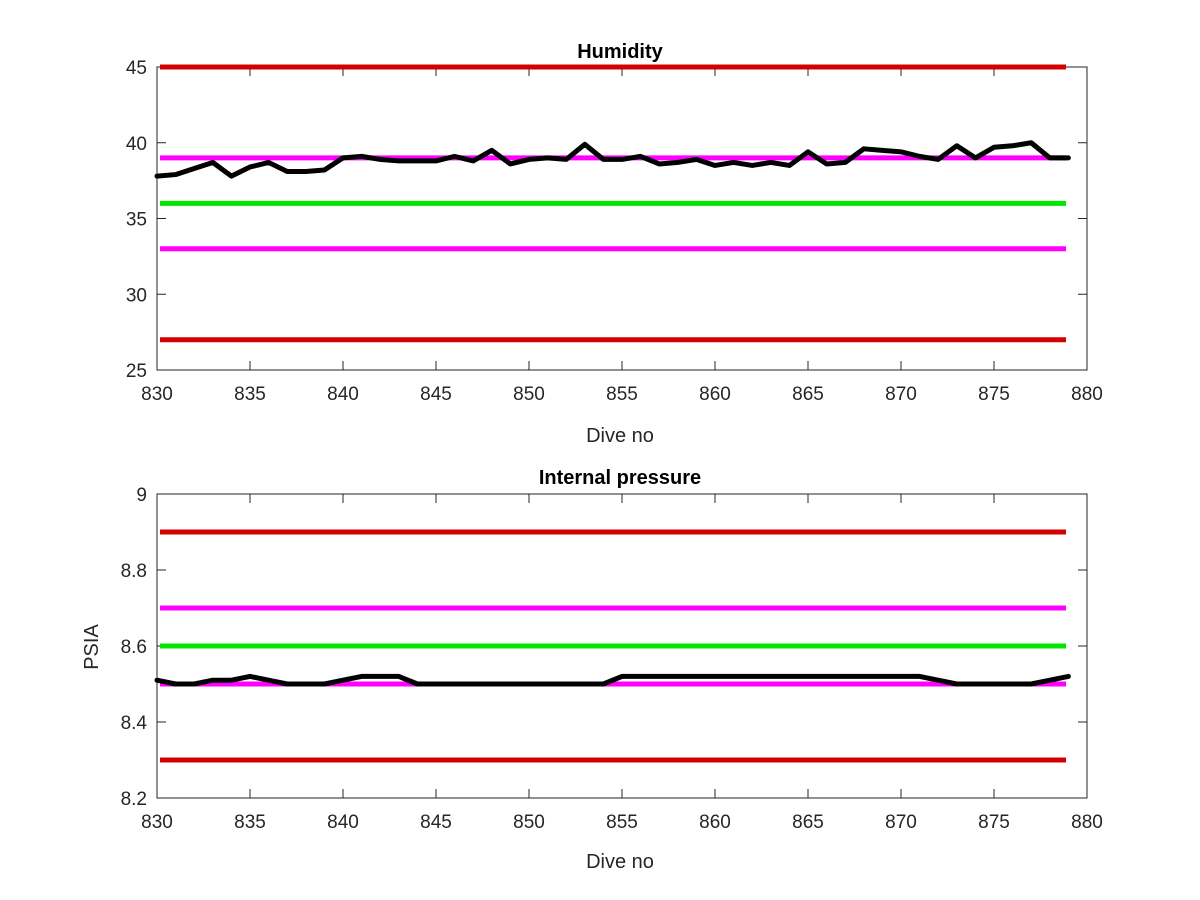  I want to click on x-tick-label: 850, so click(529, 822).